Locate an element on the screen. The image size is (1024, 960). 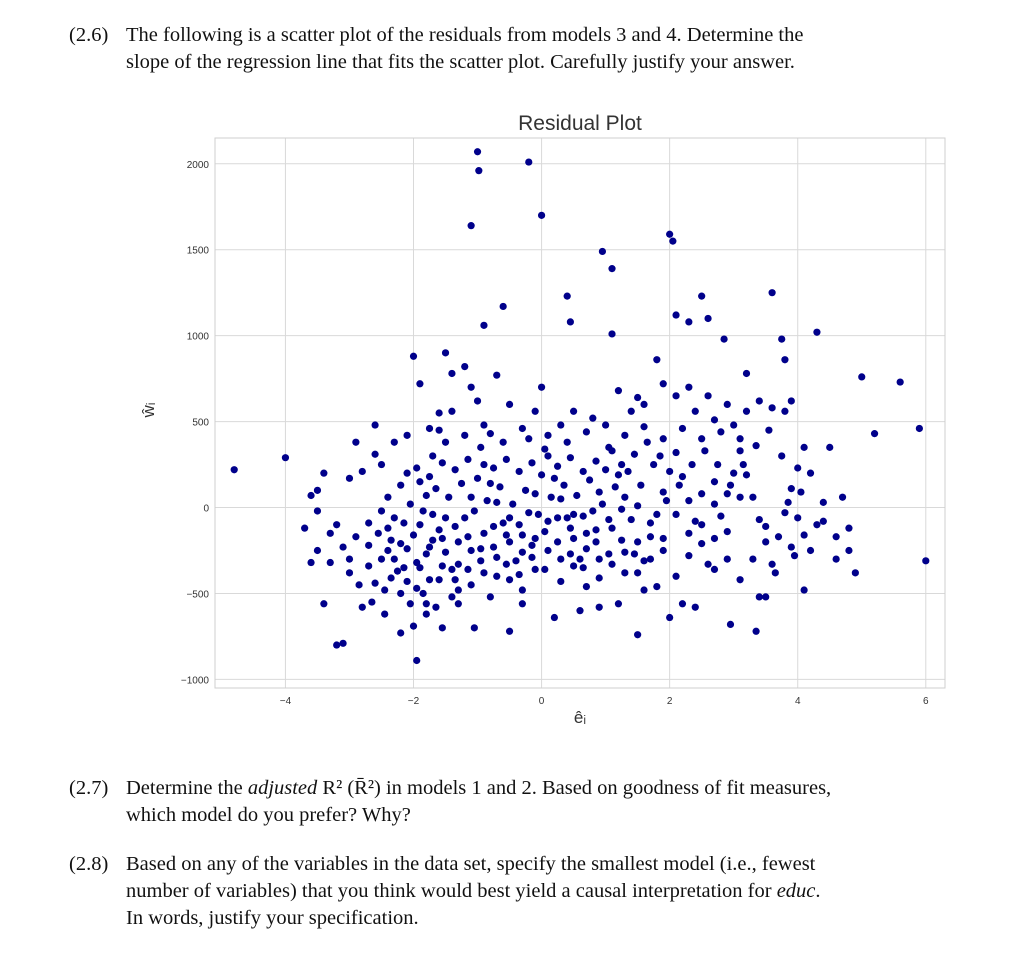
y-tick-labels: −1000 −500 0 500 1000 1500 2000 is located at coordinates (195, 423).